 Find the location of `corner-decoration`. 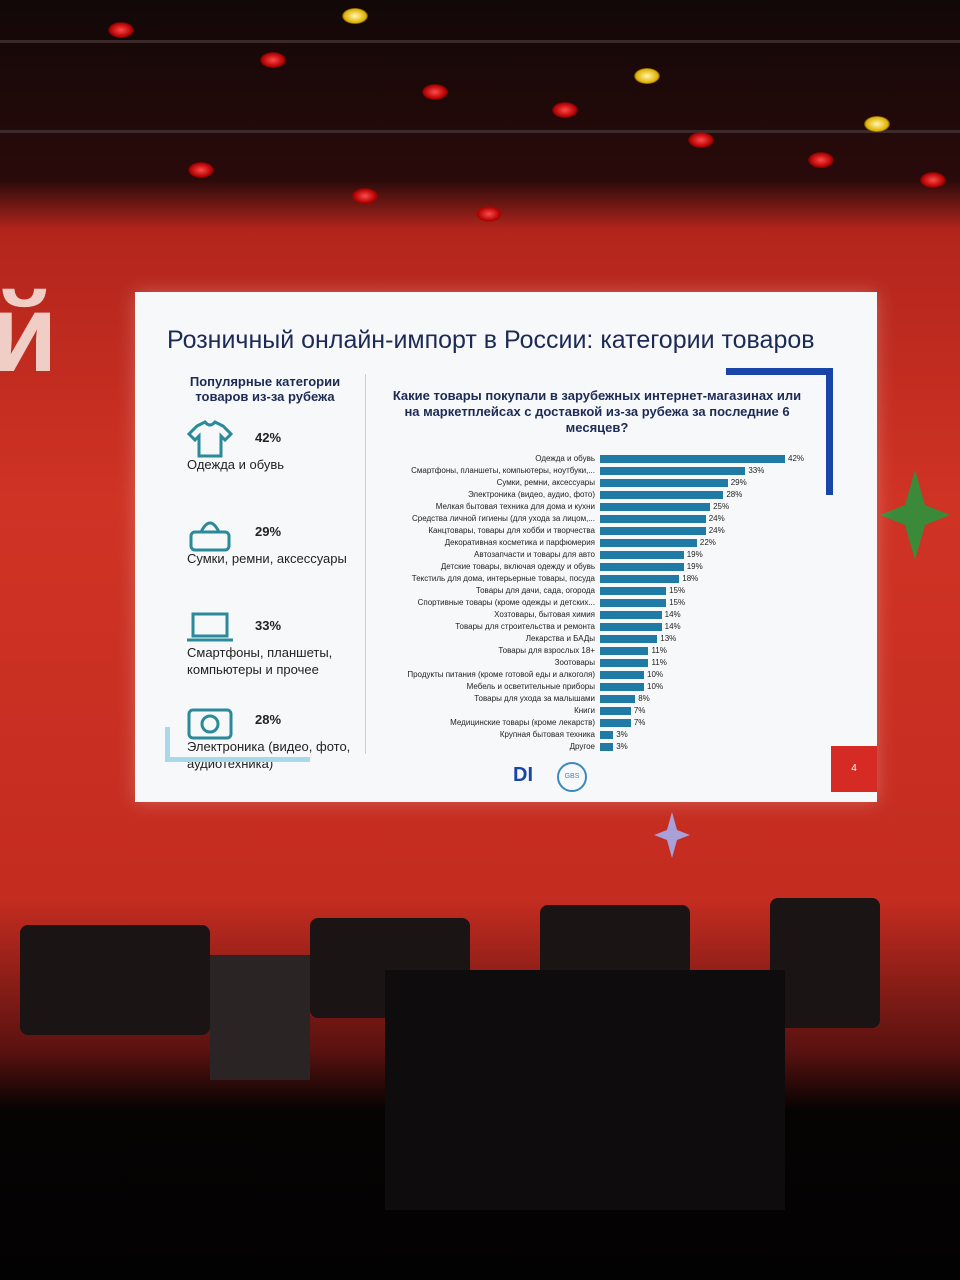

corner-decoration is located at coordinates (779, 431).